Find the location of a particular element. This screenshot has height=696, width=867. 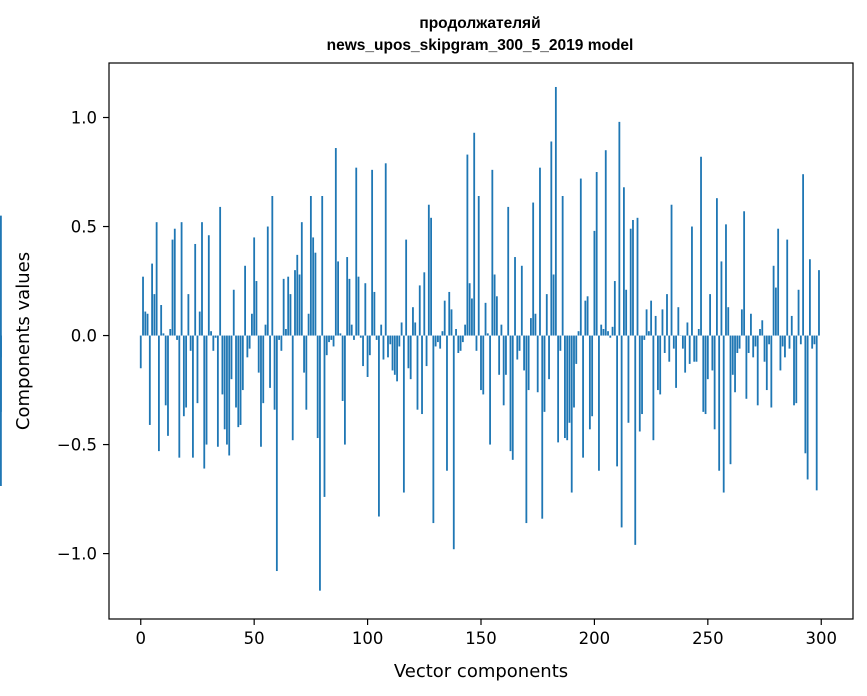

x-tick-label: 100 is located at coordinates (368, 638).